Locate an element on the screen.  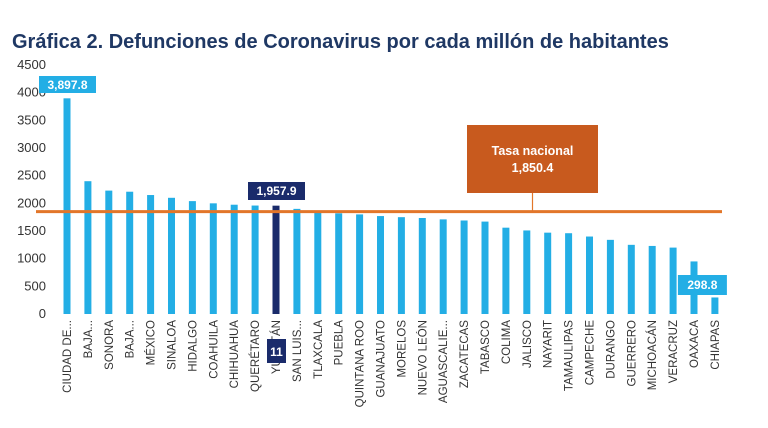
national-rate-title: Tasa nacional is located at coordinates (533, 151).